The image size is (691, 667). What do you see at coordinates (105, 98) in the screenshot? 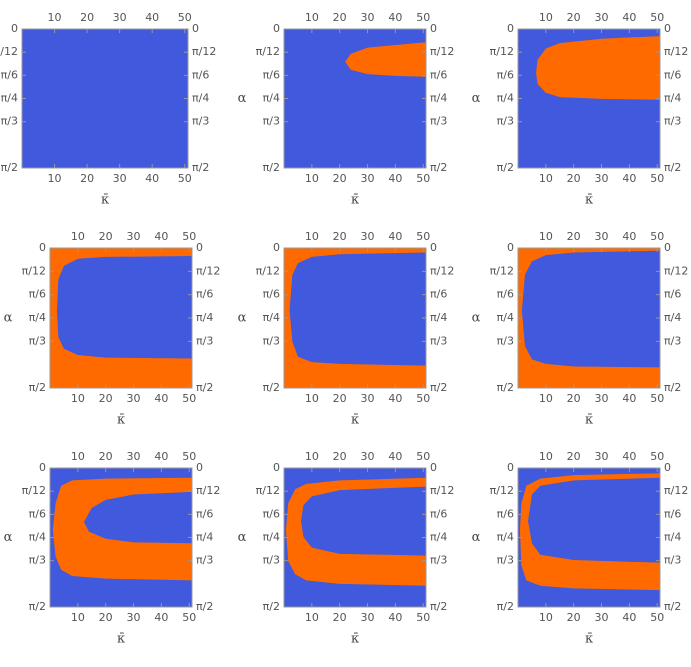
I see `plot-background` at bounding box center [105, 98].